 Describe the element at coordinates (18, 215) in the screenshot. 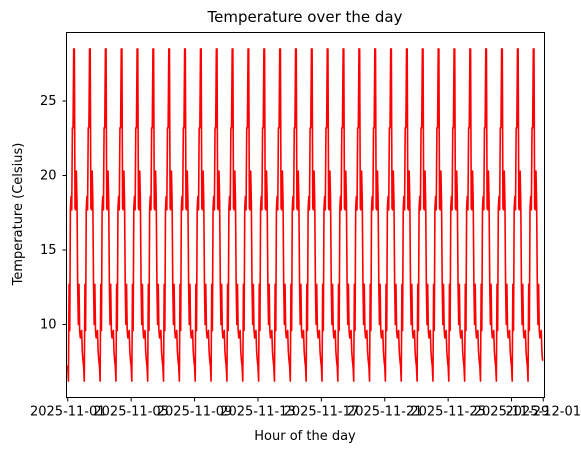

I see `y-axis-label: Temperature (Celsius)` at that location.